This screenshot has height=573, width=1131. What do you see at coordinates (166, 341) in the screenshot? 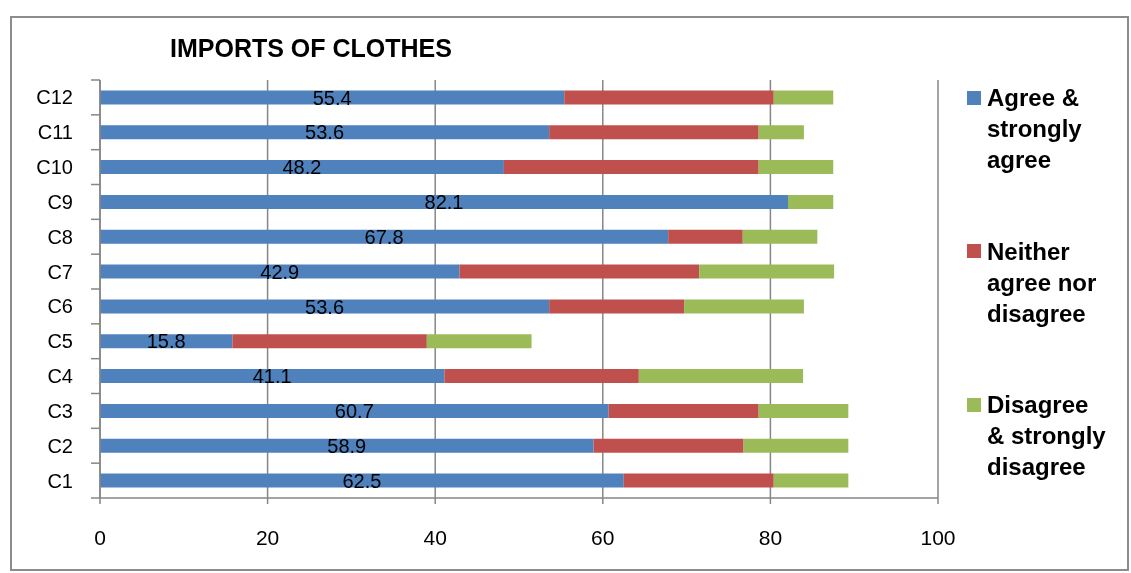
I see `data-label: 15.8` at bounding box center [166, 341].